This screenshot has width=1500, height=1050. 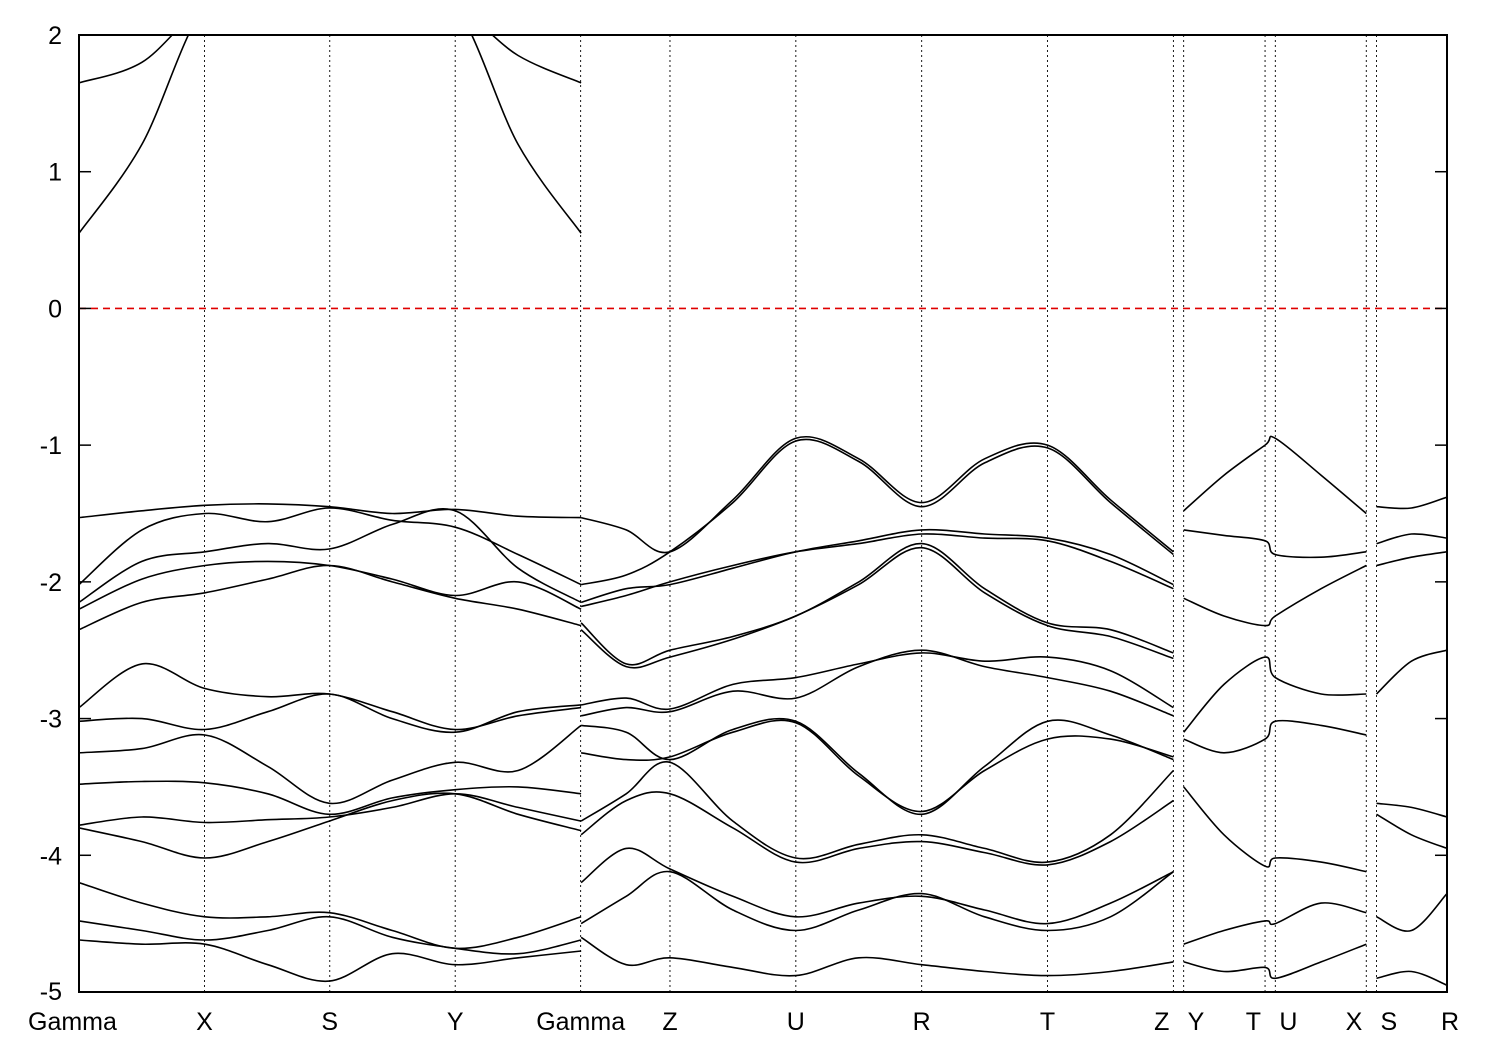 I want to click on y-tick-label: -1, so click(x=51, y=446).